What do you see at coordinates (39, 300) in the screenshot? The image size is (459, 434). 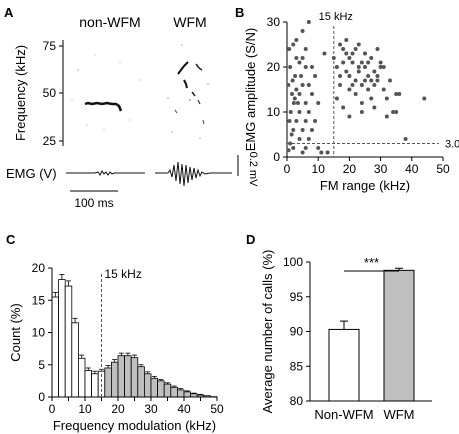 I see `histogram-y-tick-label: 15` at bounding box center [39, 300].